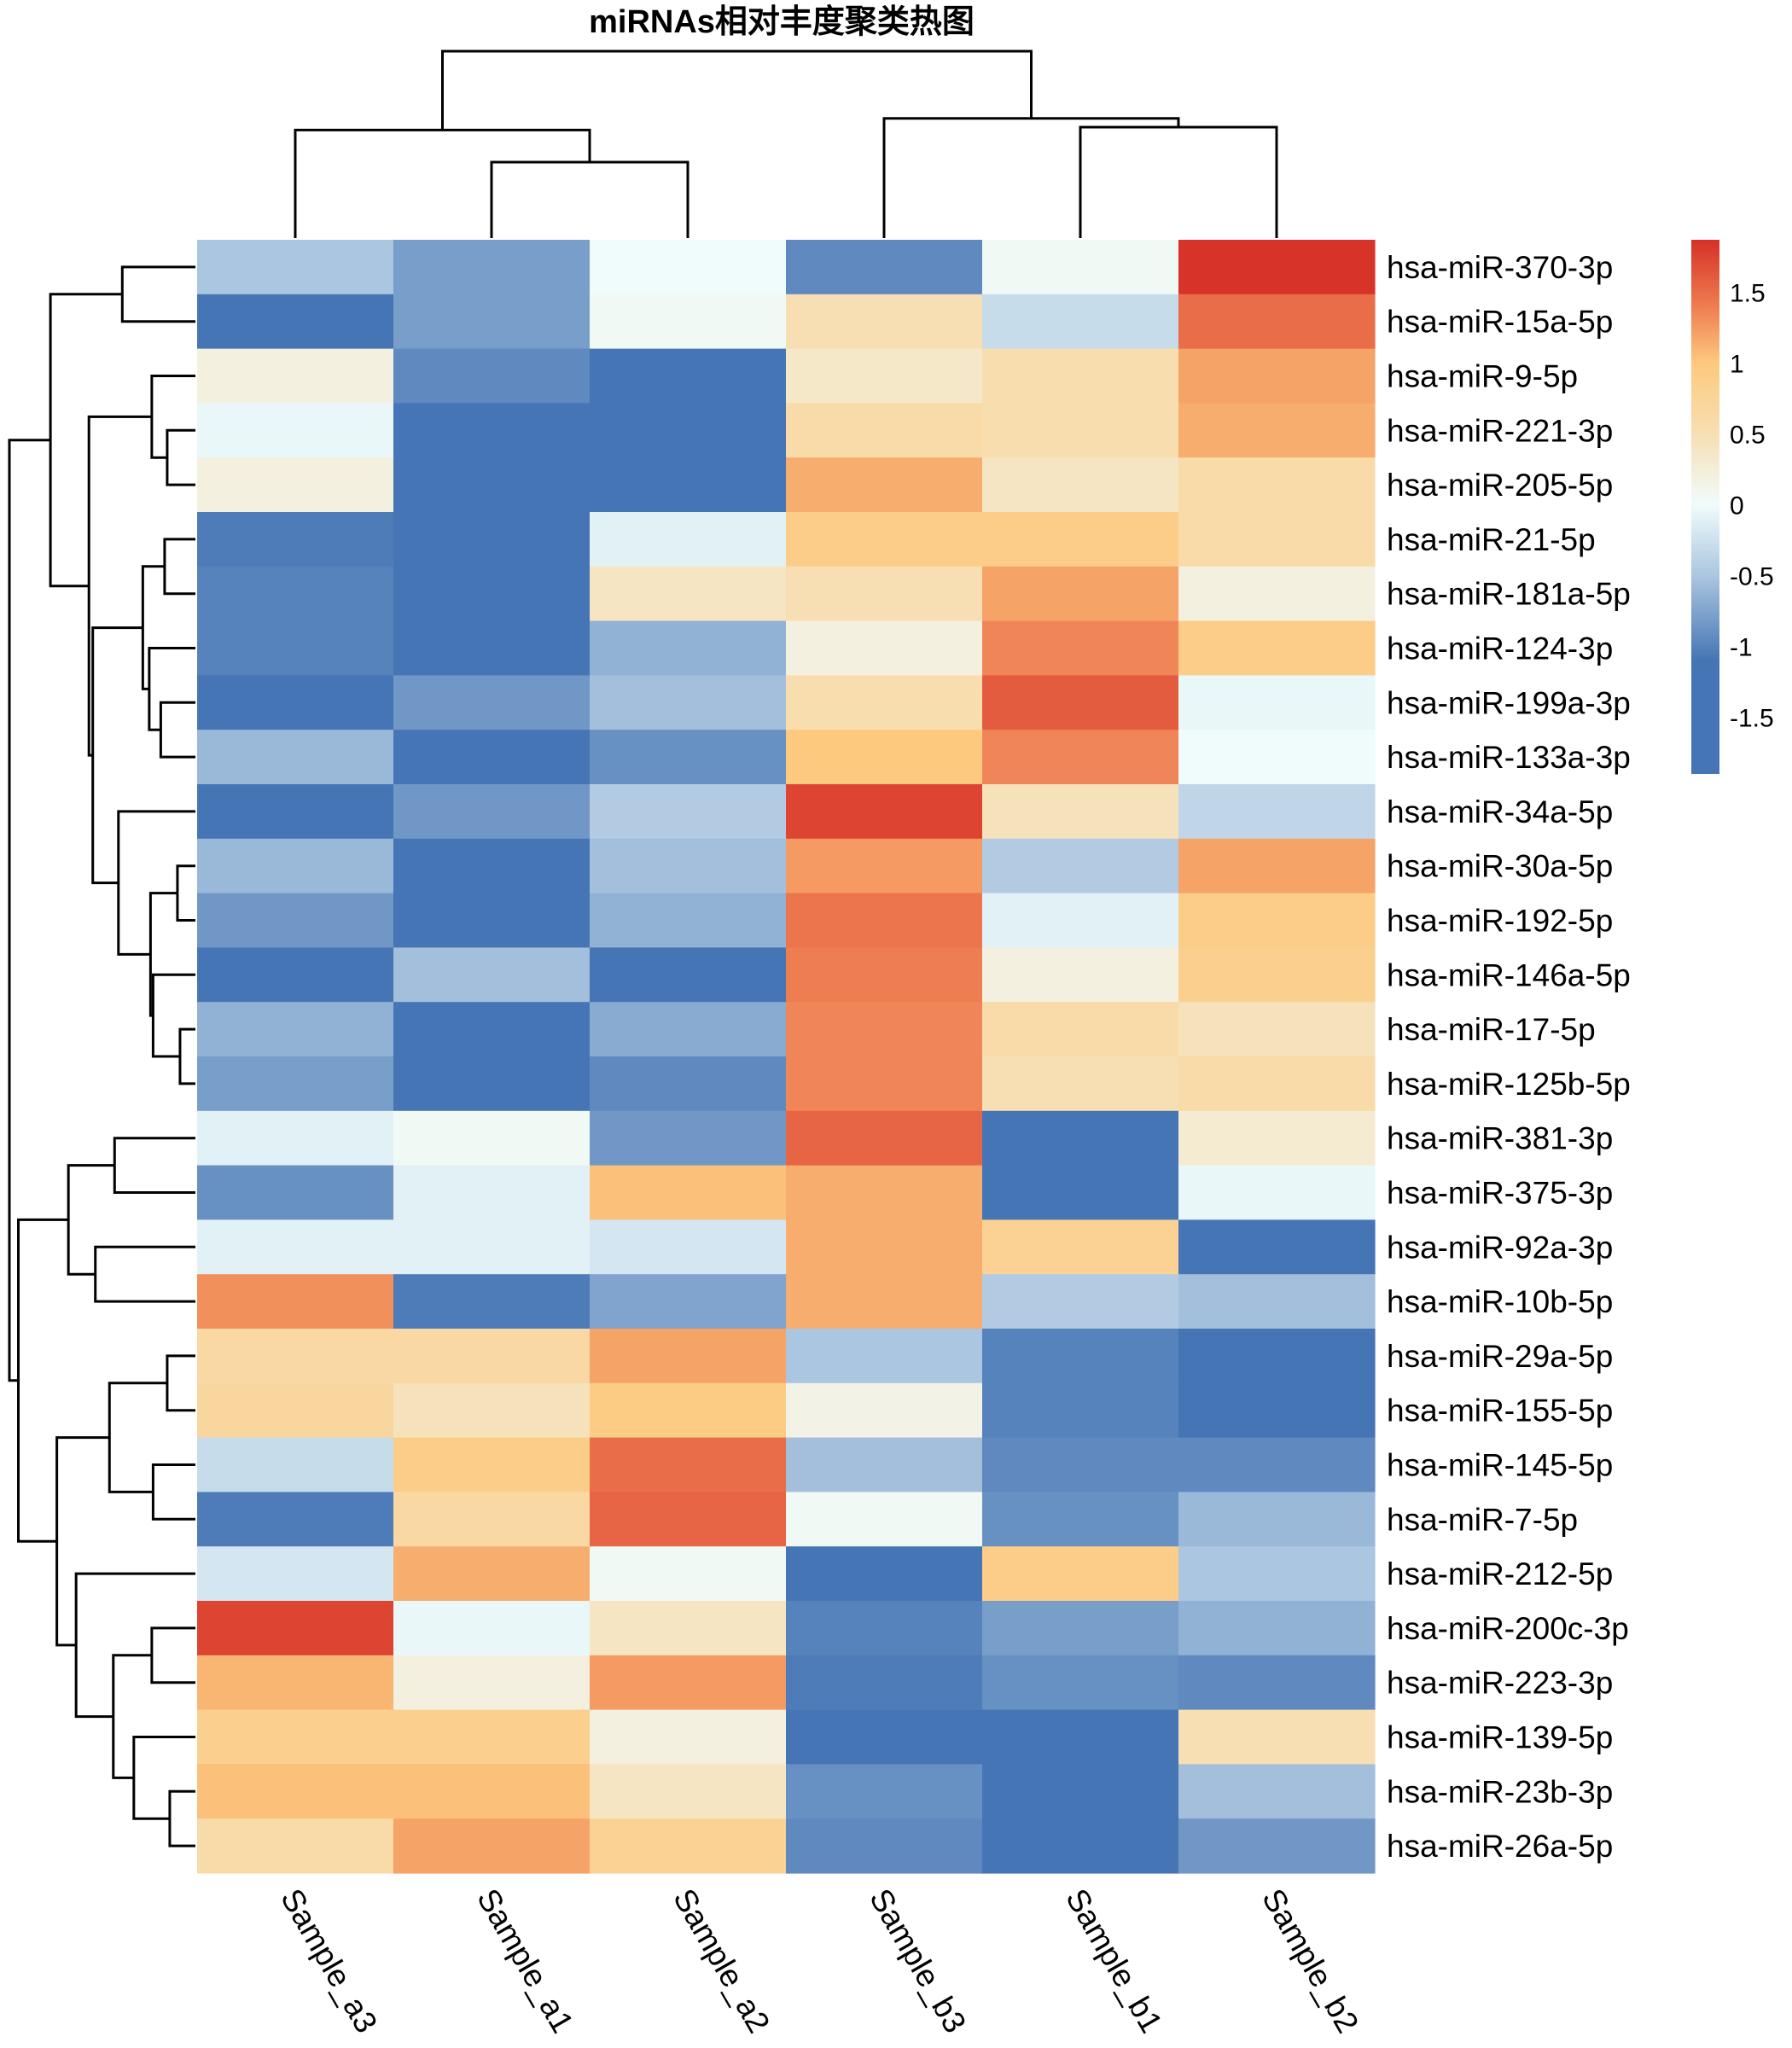  I want to click on legend-tick-label: -0.5, so click(1752, 577).